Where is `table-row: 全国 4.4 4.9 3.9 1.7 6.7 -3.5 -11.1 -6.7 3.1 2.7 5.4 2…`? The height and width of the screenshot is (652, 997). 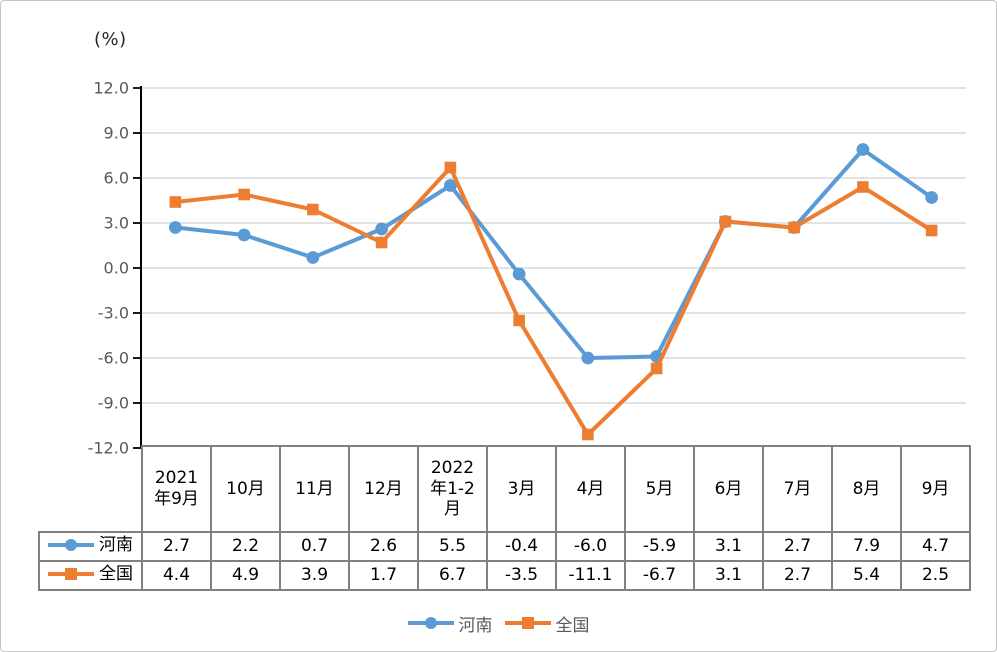
table-row: 全国 4.4 4.9 3.9 1.7 6.7 -3.5 -11.1 -6.7 3.1 2.7 5.4 2… is located at coordinates (504, 575).